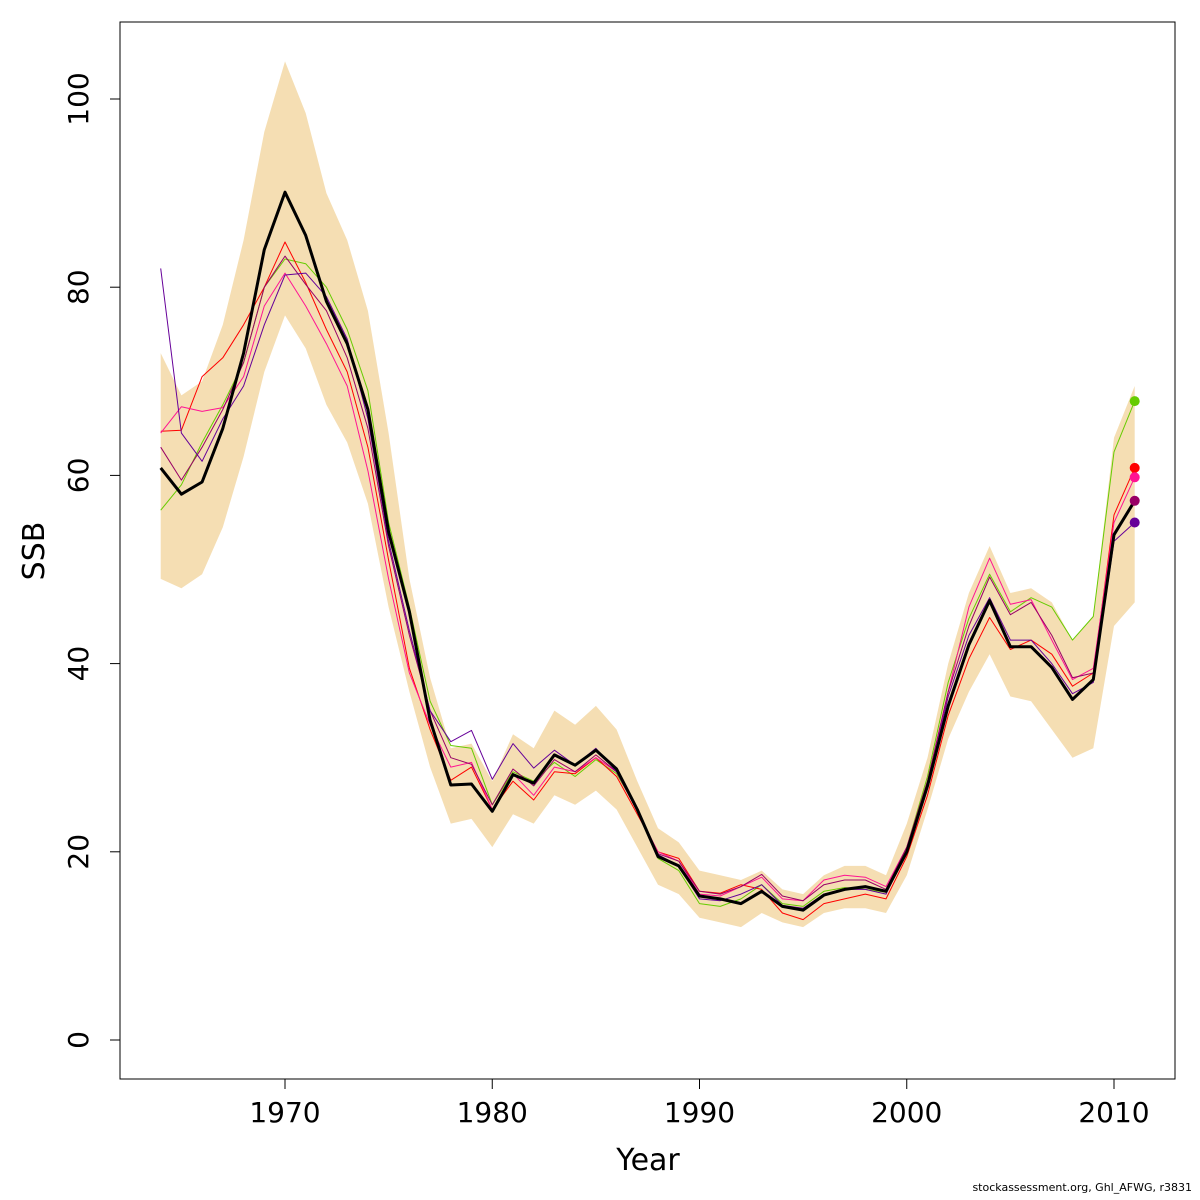 Image resolution: width=1200 pixels, height=1200 pixels. I want to click on y-axis-title: SSB, so click(34, 551).